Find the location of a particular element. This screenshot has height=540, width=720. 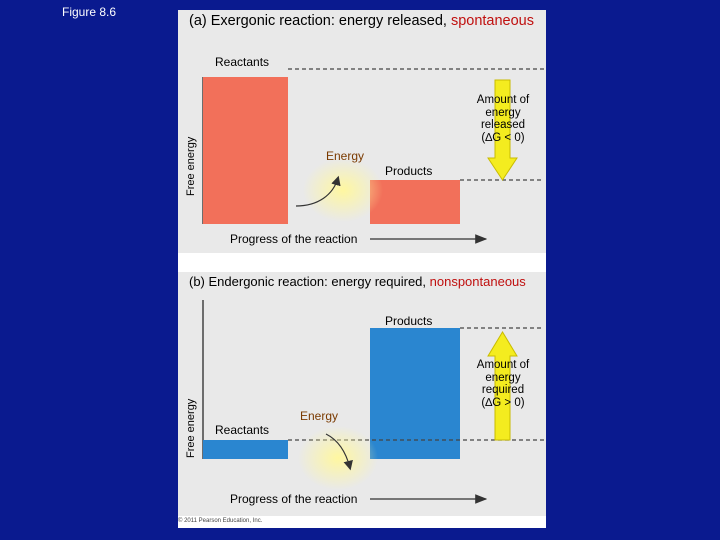

panel-a-title-highlight: spontaneous is located at coordinates (492, 21).